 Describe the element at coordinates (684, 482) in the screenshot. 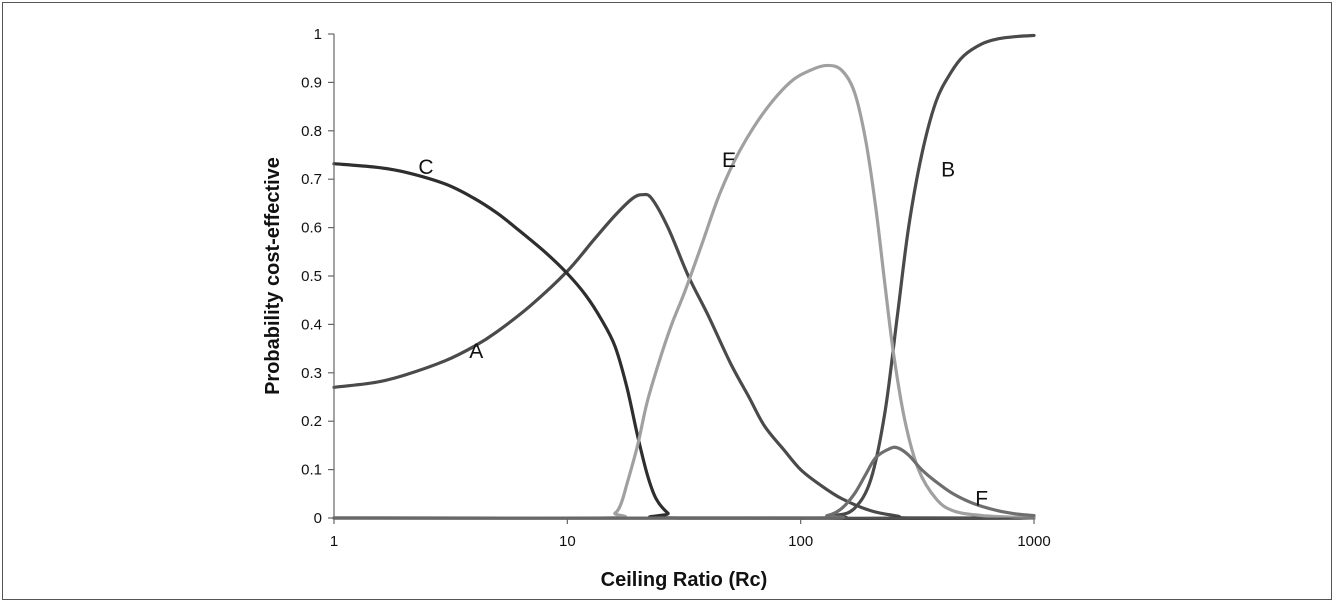

I see `series-line-f` at that location.